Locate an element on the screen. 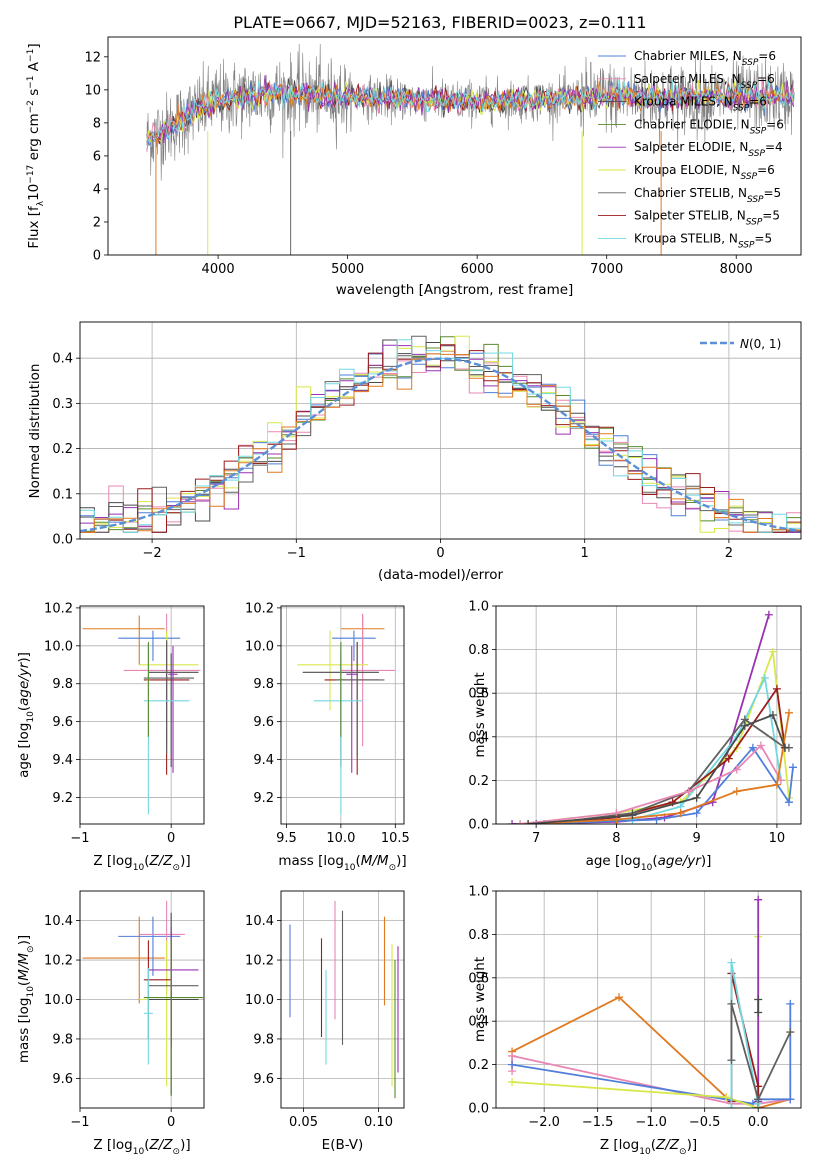 The height and width of the screenshot is (1170, 819). y-axis-label: Normed distribution is located at coordinates (35, 431).